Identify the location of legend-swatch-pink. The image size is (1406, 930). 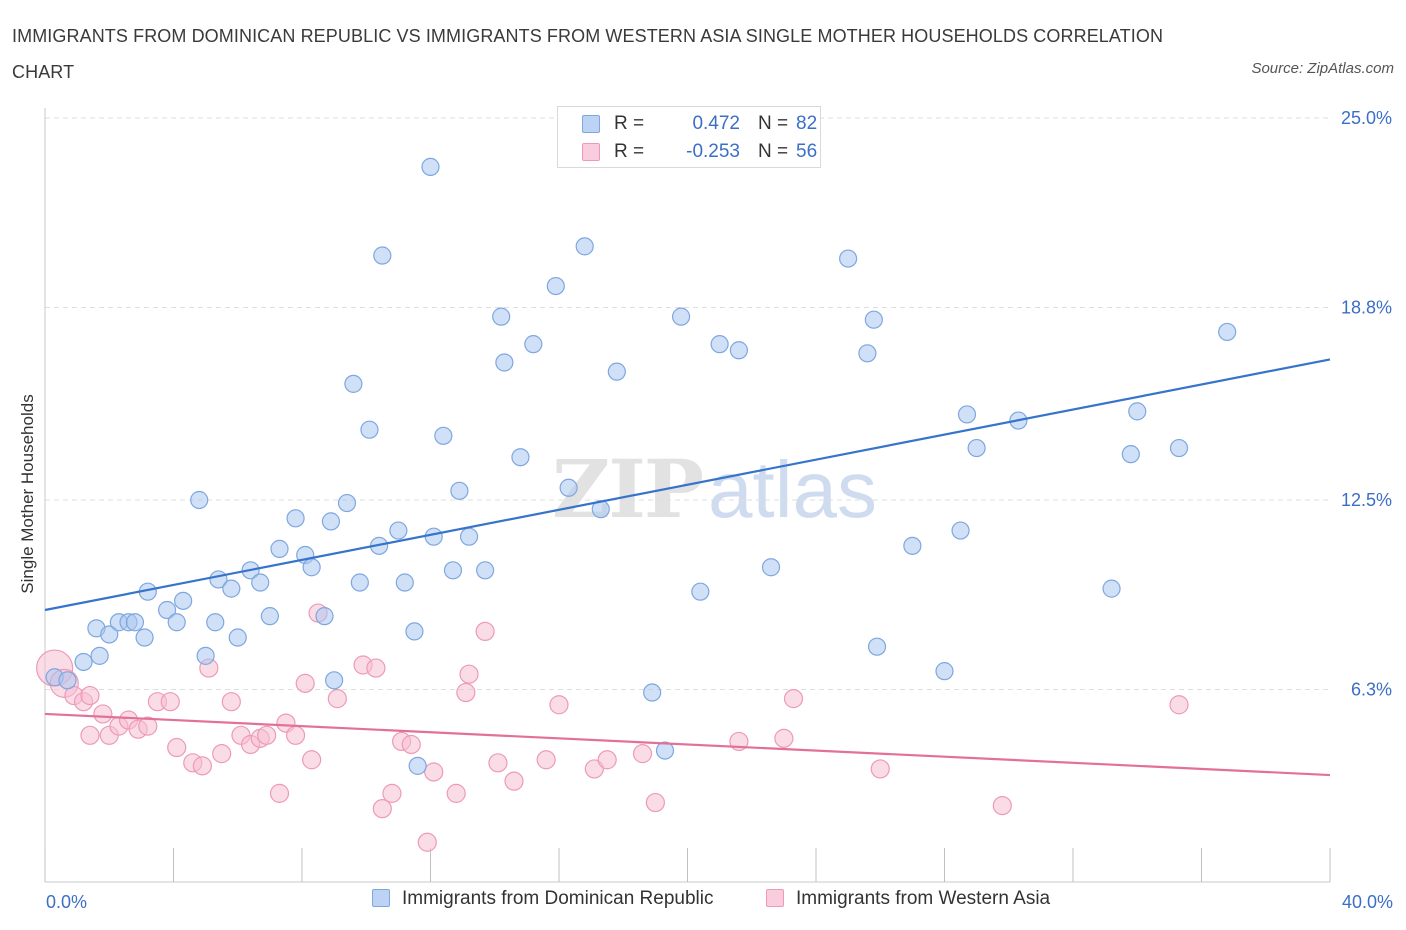
(775, 898).